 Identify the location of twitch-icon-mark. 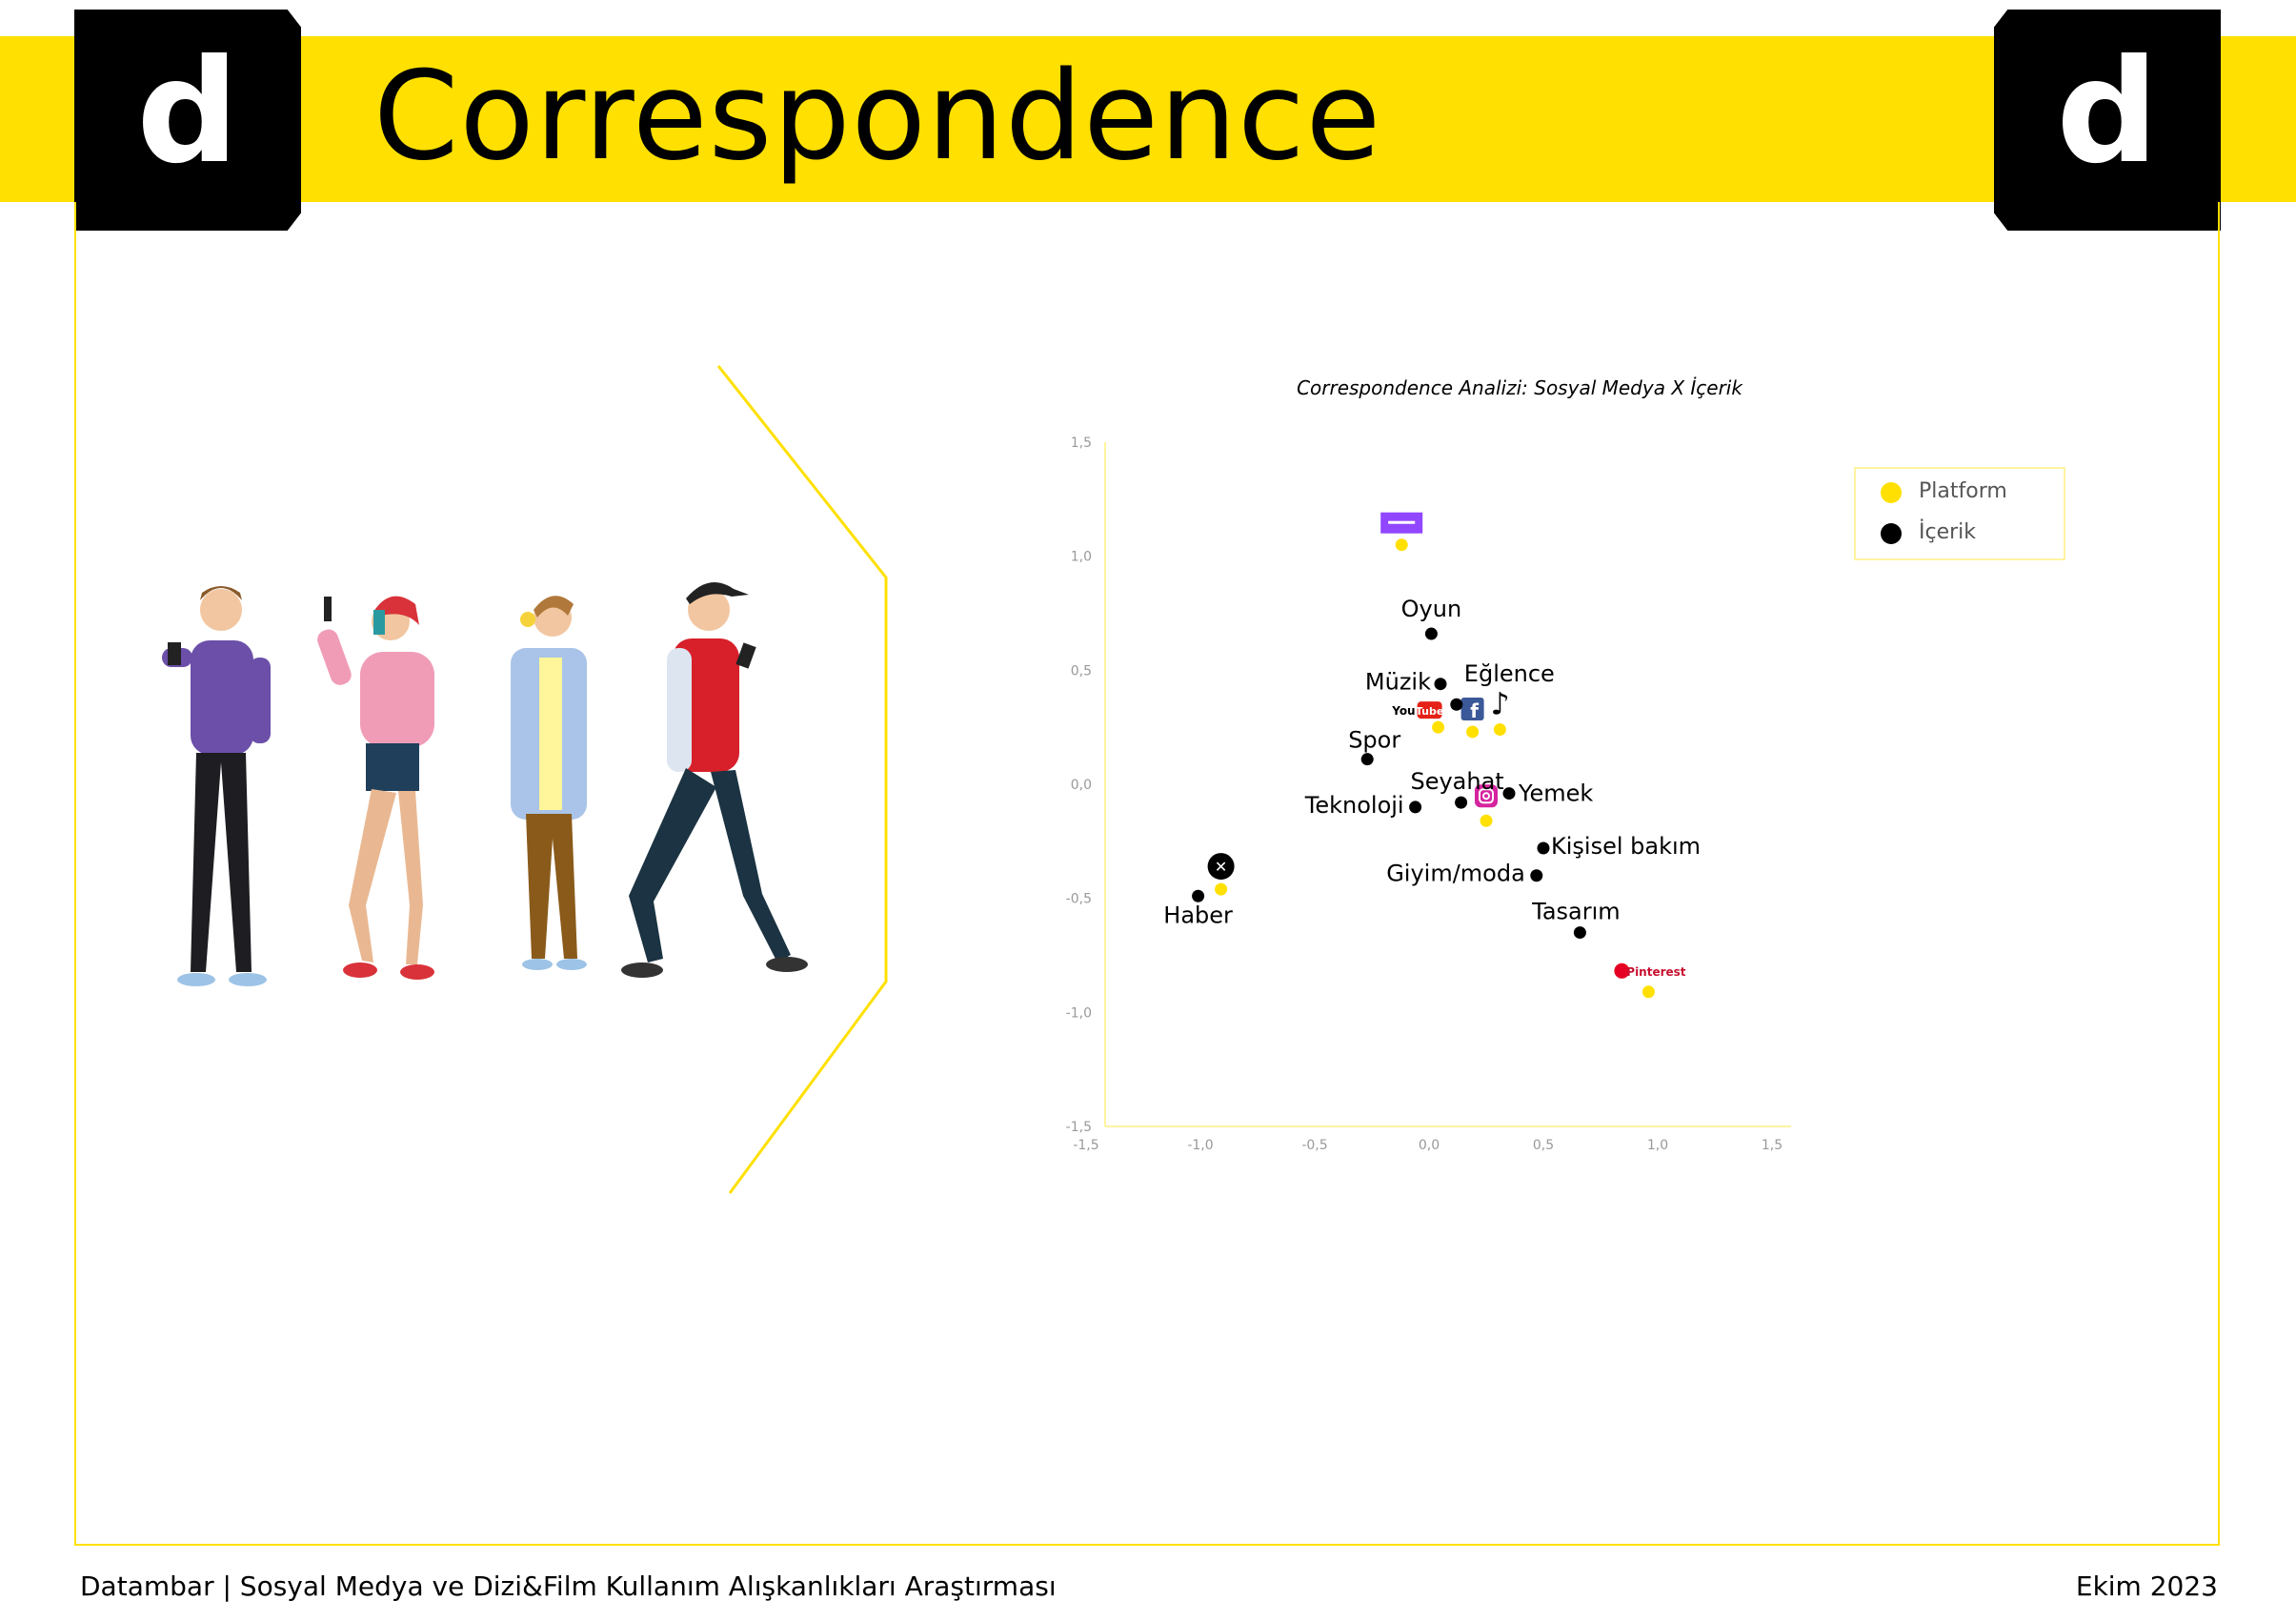
(1402, 522).